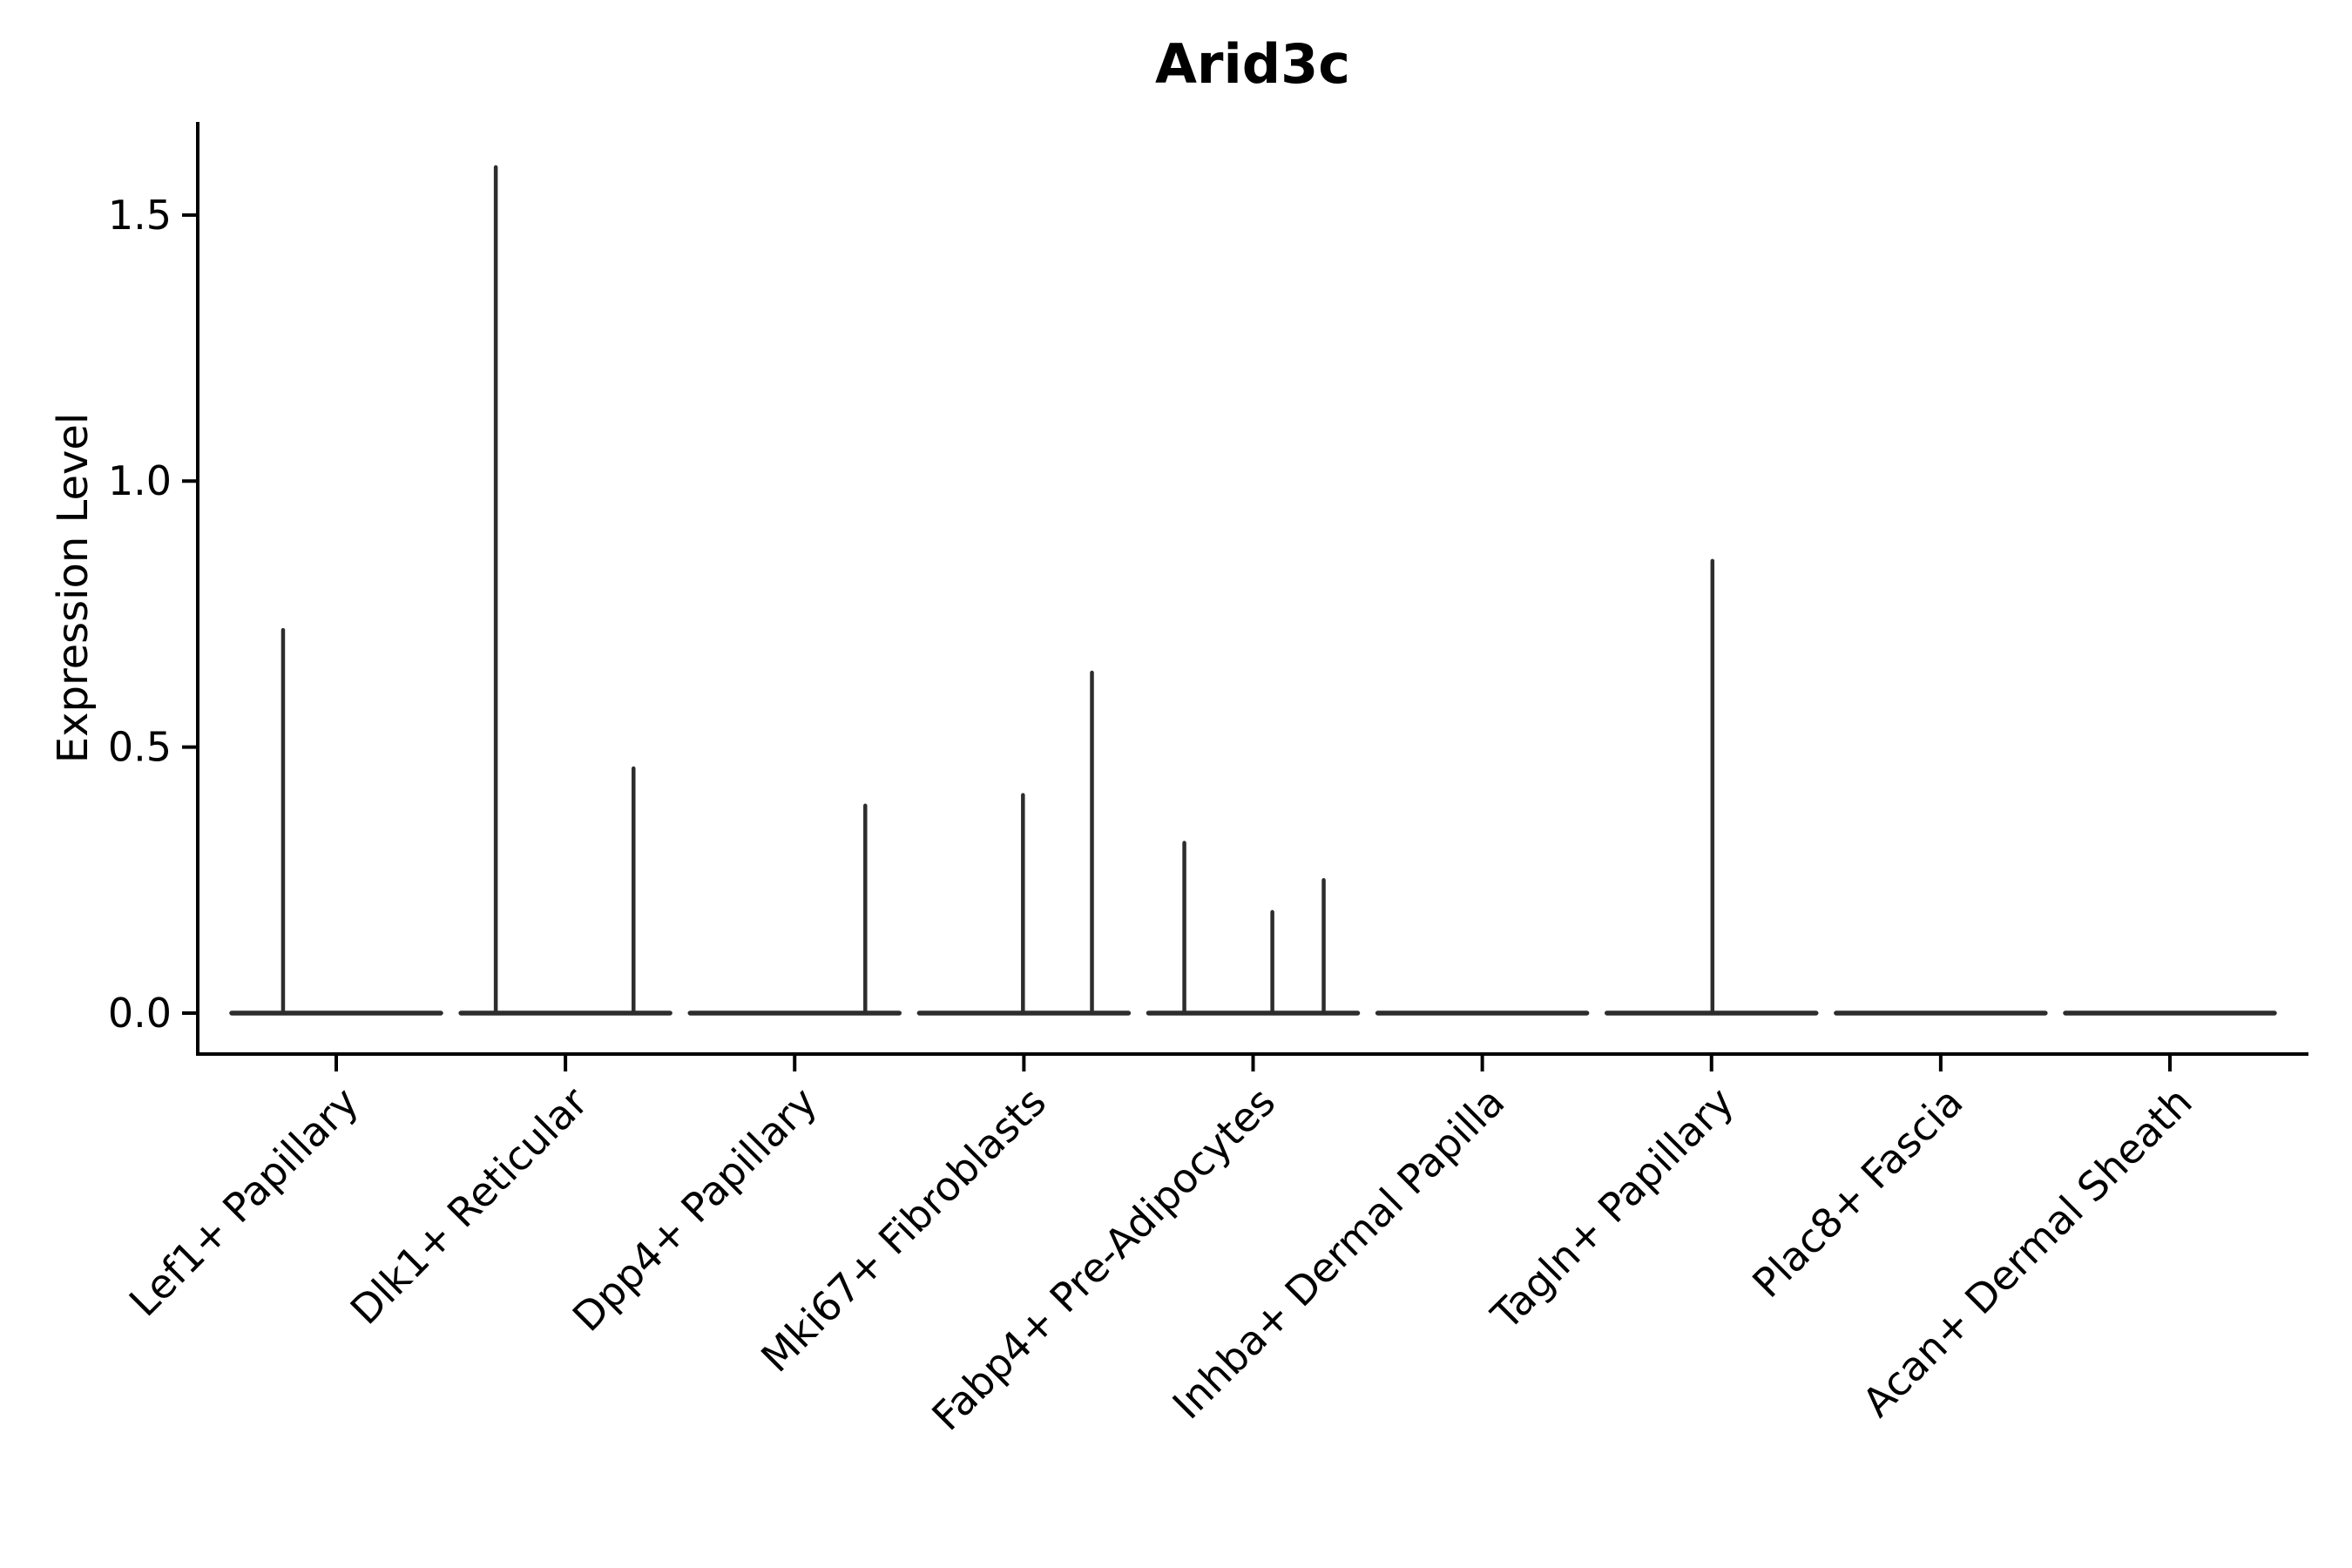 The height and width of the screenshot is (1568, 2352). I want to click on x-tick-label: Lef1+ Papillary, so click(244, 1202).